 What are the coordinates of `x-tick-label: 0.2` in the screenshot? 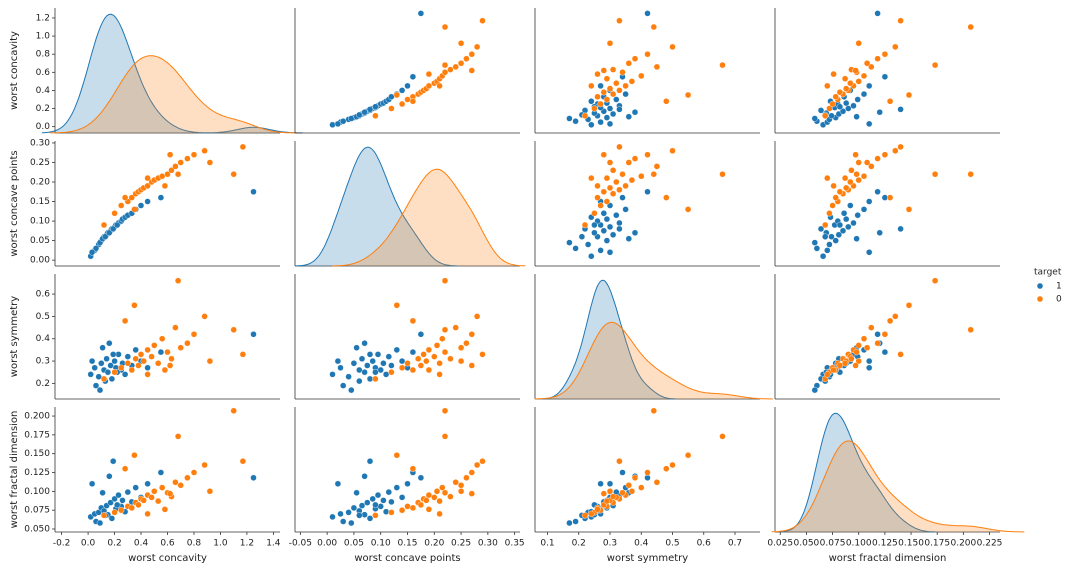 It's located at (579, 544).